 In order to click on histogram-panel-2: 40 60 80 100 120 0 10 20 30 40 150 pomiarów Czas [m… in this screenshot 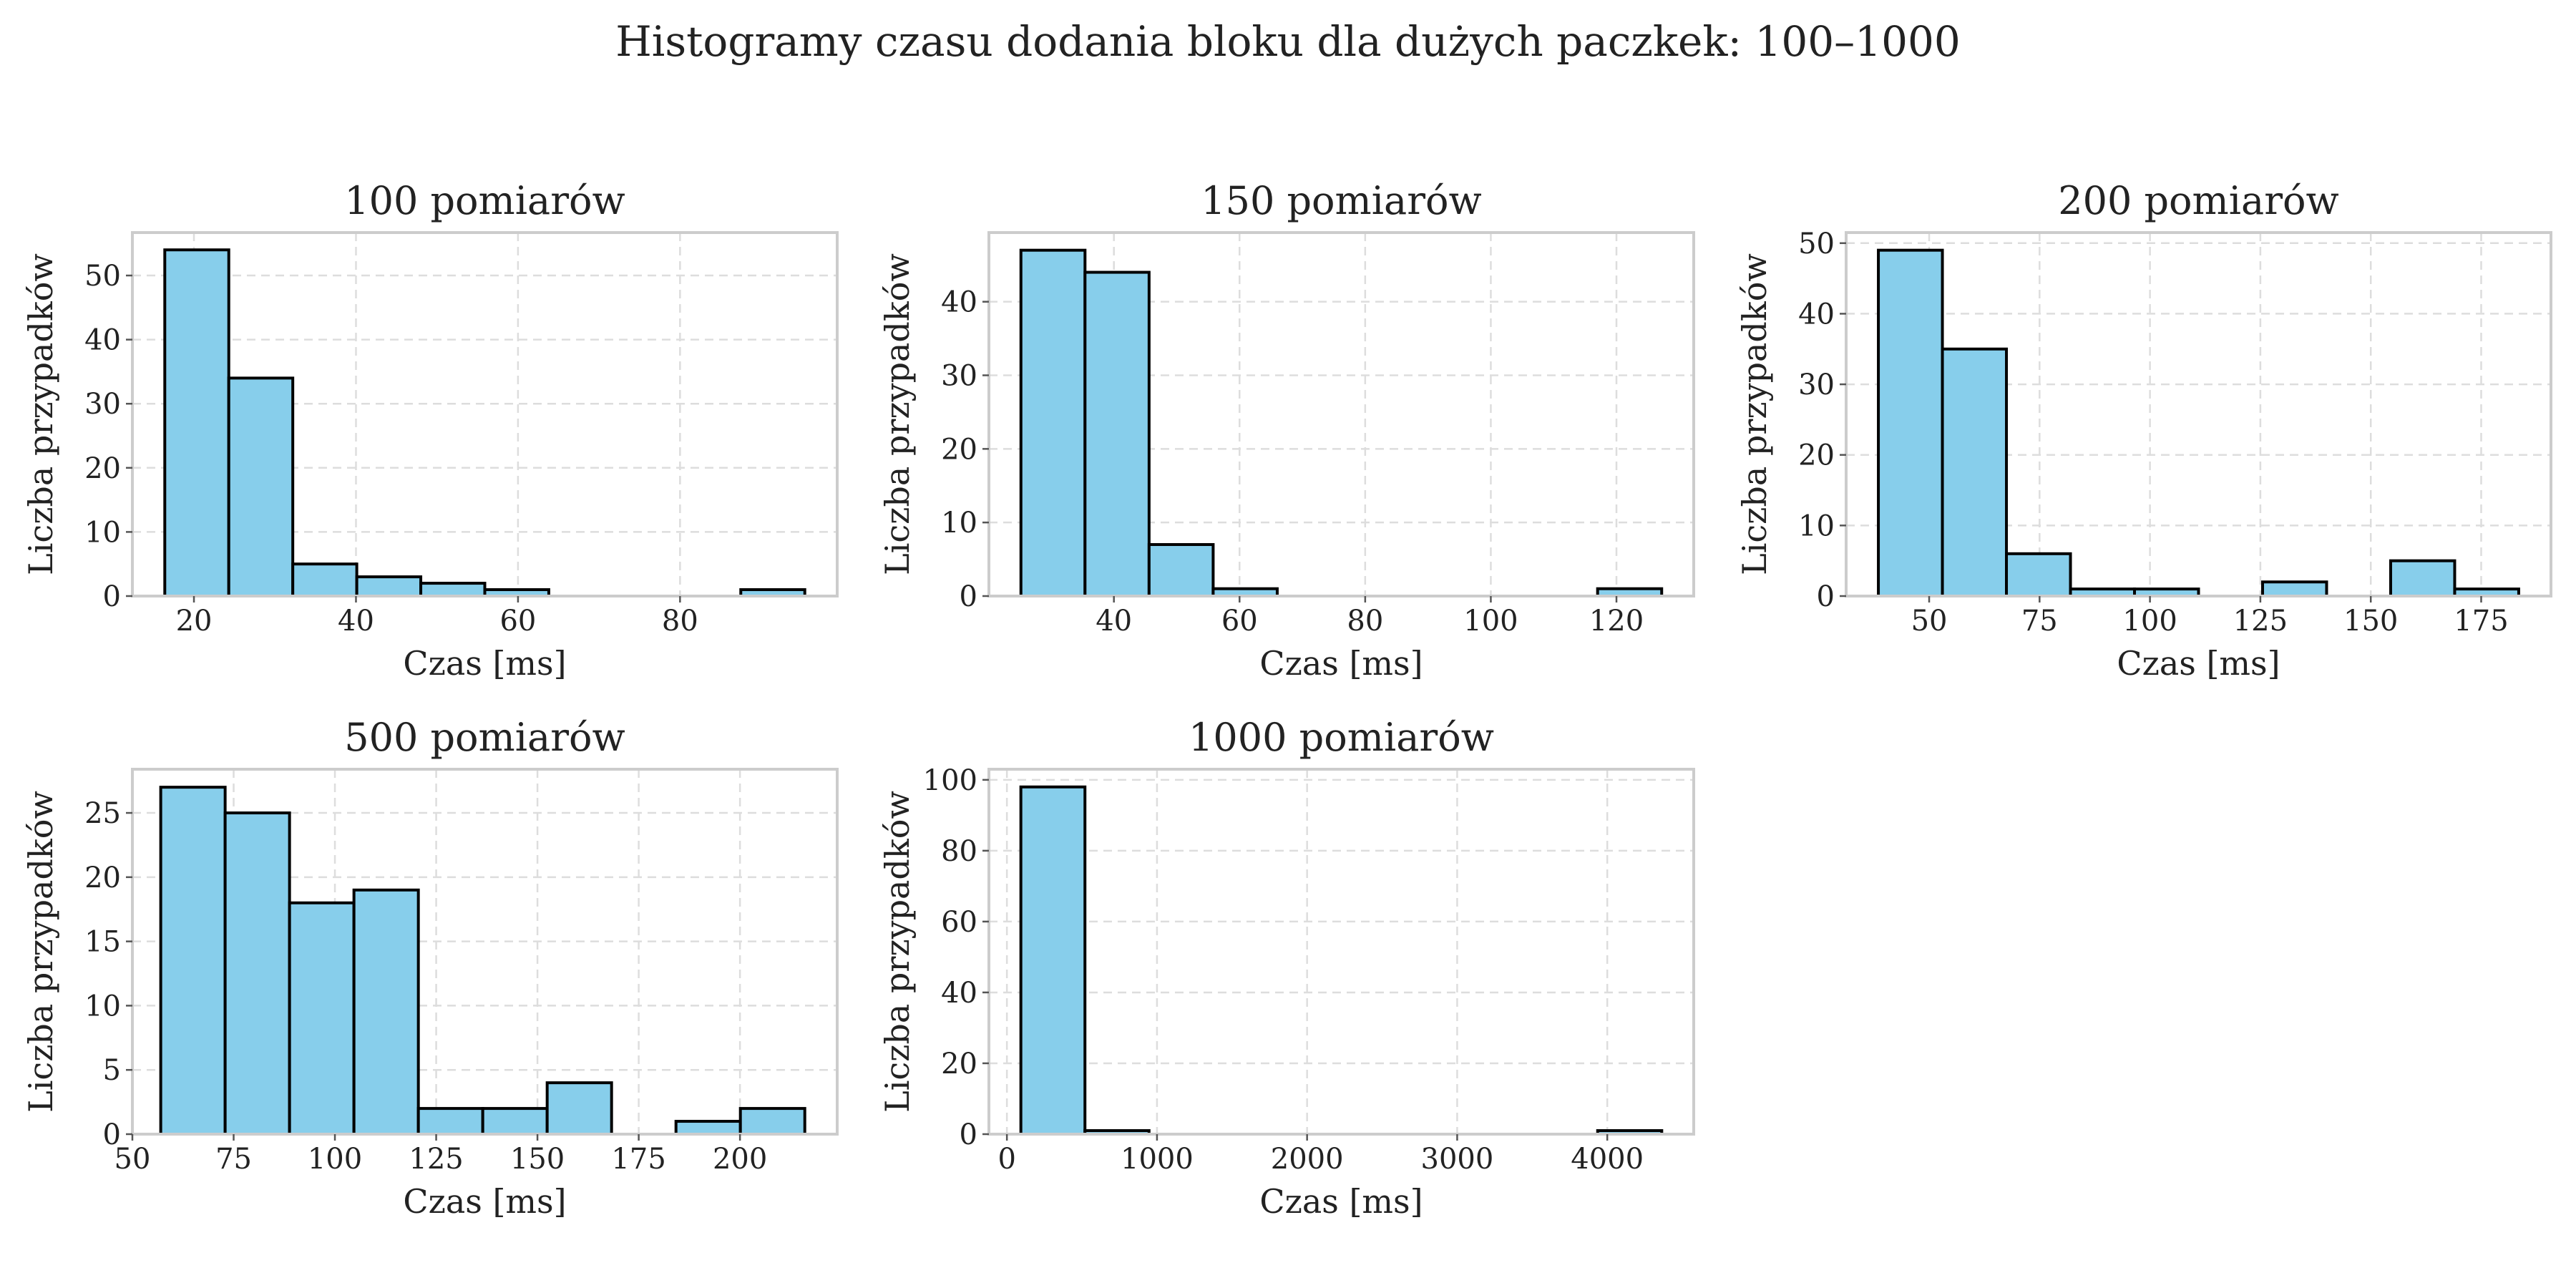, I will do `click(1286, 430)`.